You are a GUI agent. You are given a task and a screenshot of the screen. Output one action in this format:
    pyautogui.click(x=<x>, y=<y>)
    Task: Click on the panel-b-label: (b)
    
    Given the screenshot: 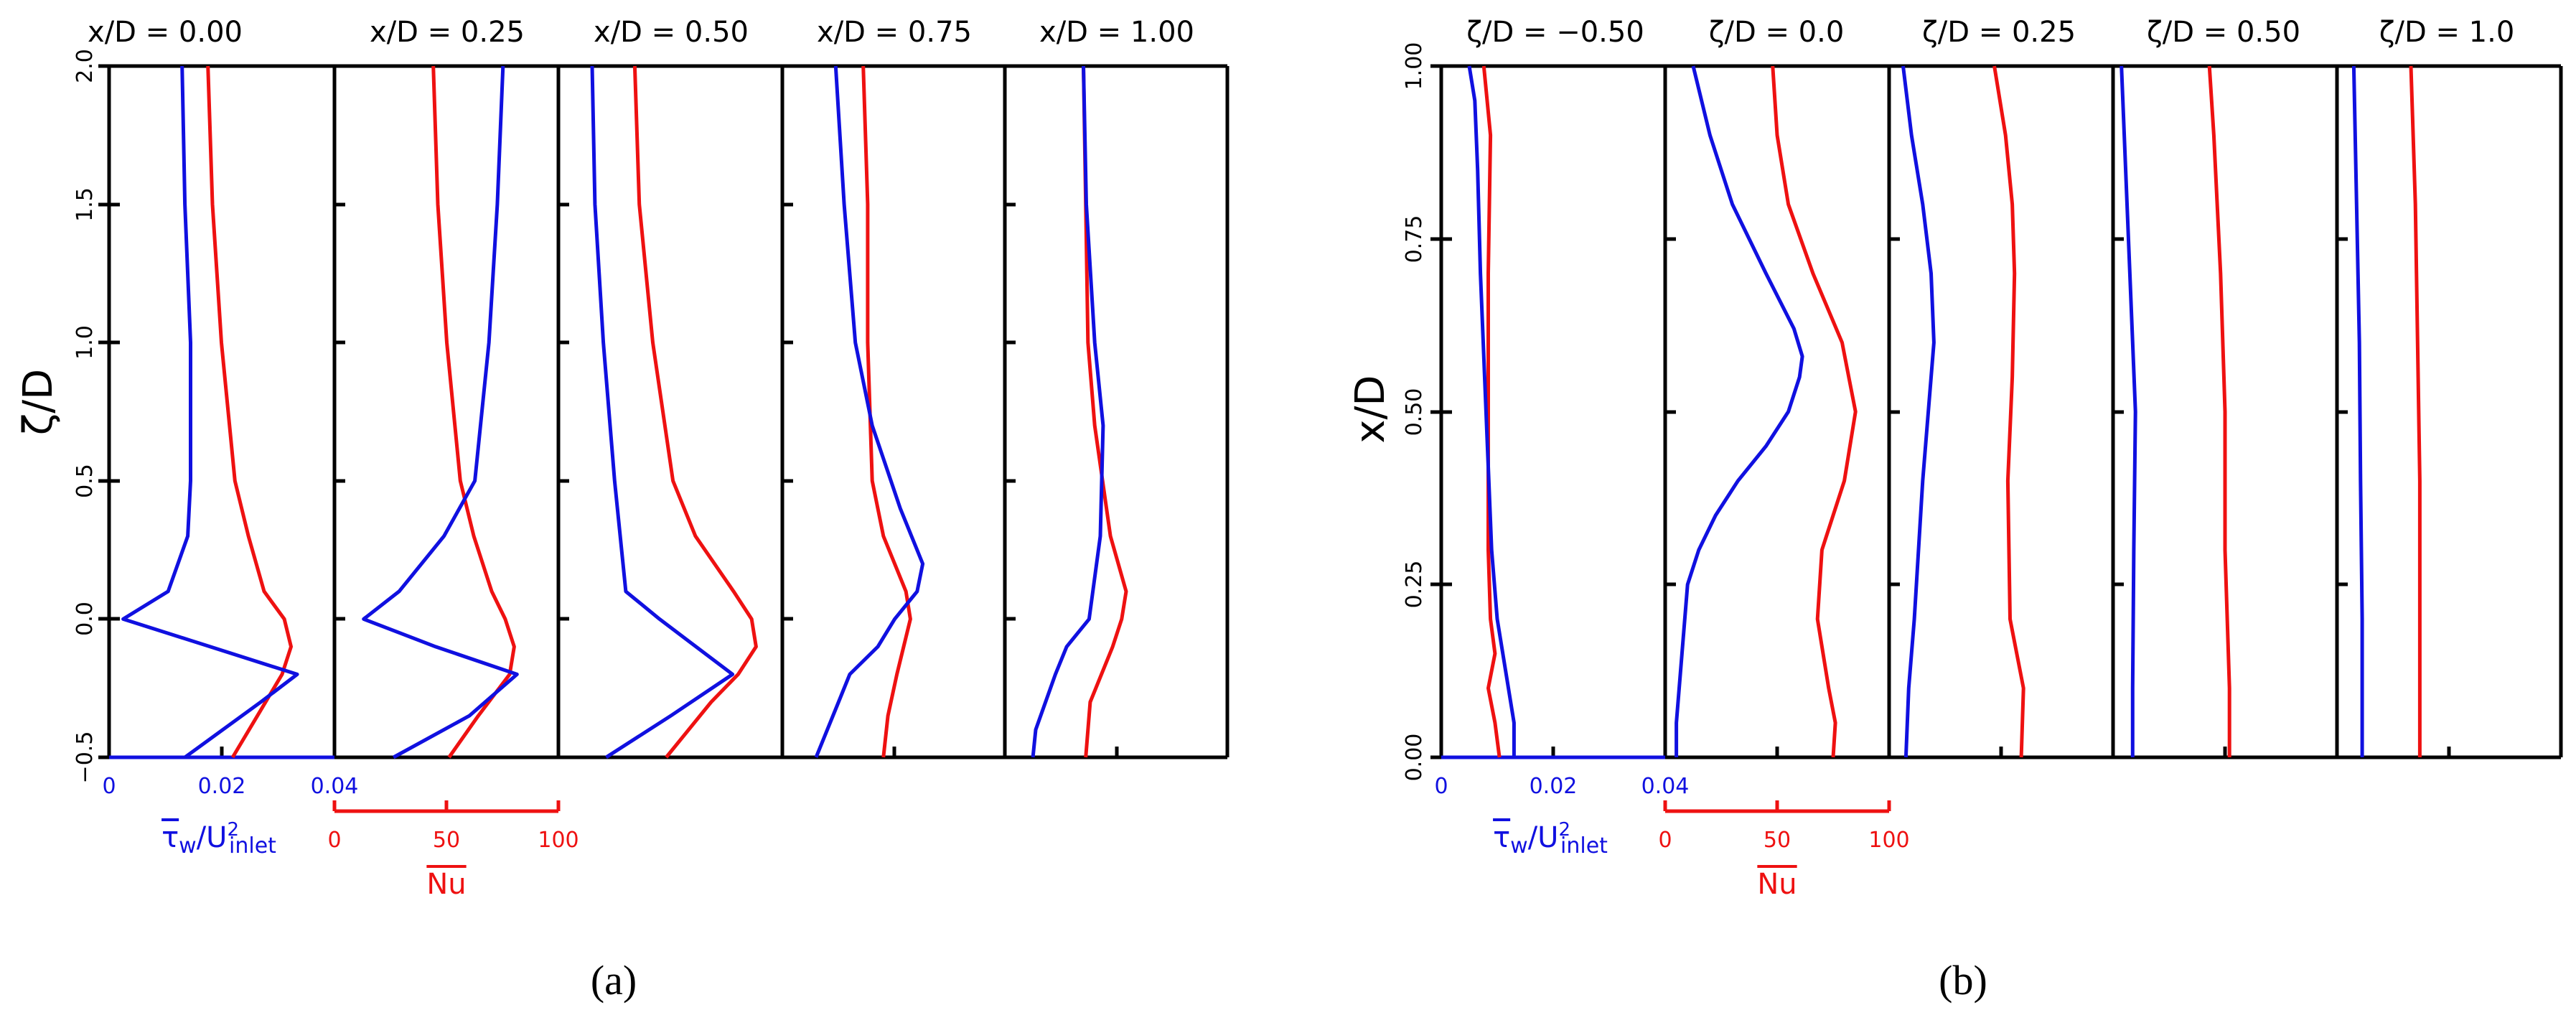 What is the action you would take?
    pyautogui.click(x=1963, y=980)
    